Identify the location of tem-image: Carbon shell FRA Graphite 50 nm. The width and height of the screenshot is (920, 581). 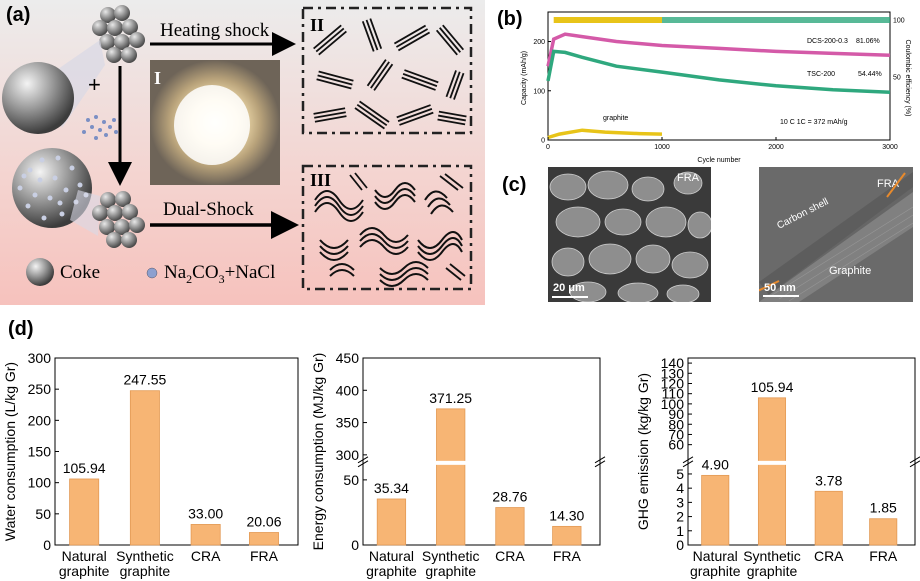
(836, 234).